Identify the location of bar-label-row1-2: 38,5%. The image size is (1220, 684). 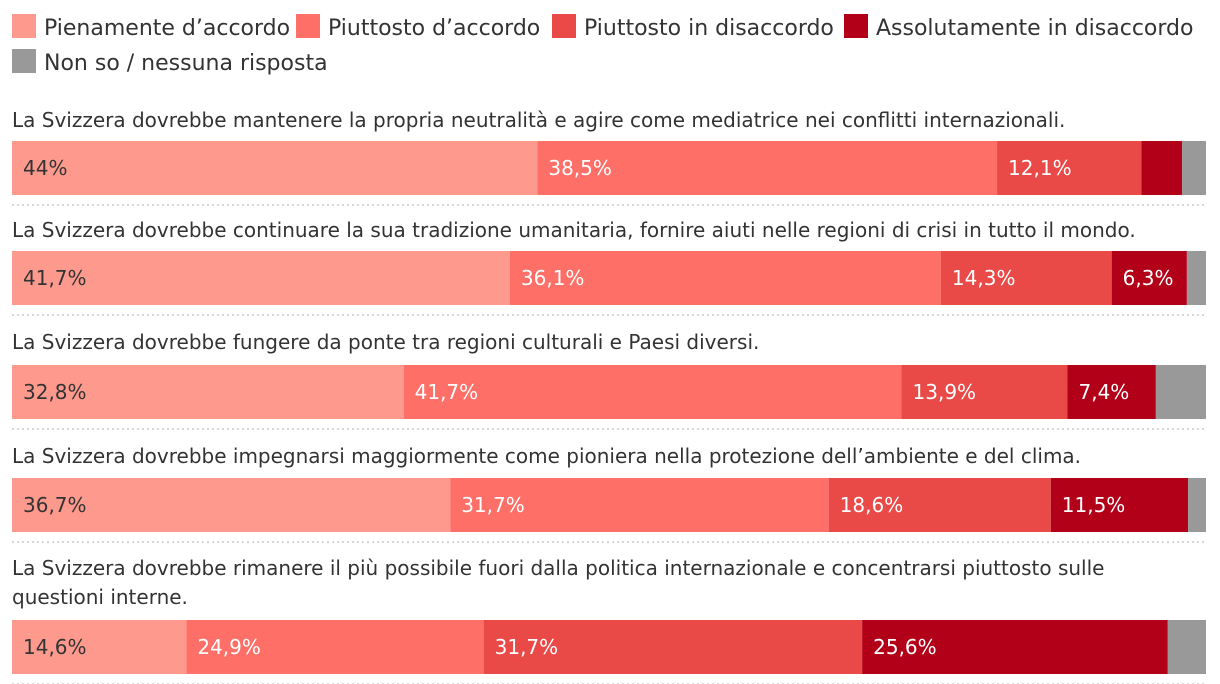
(580, 168).